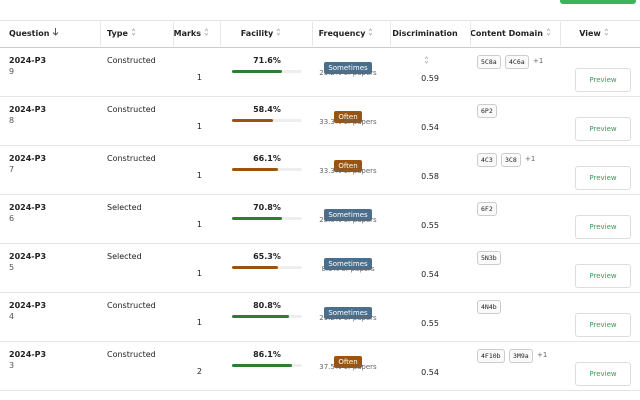 The image size is (640, 400). Describe the element at coordinates (267, 305) in the screenshot. I see `facility-label: 80.8%` at that location.